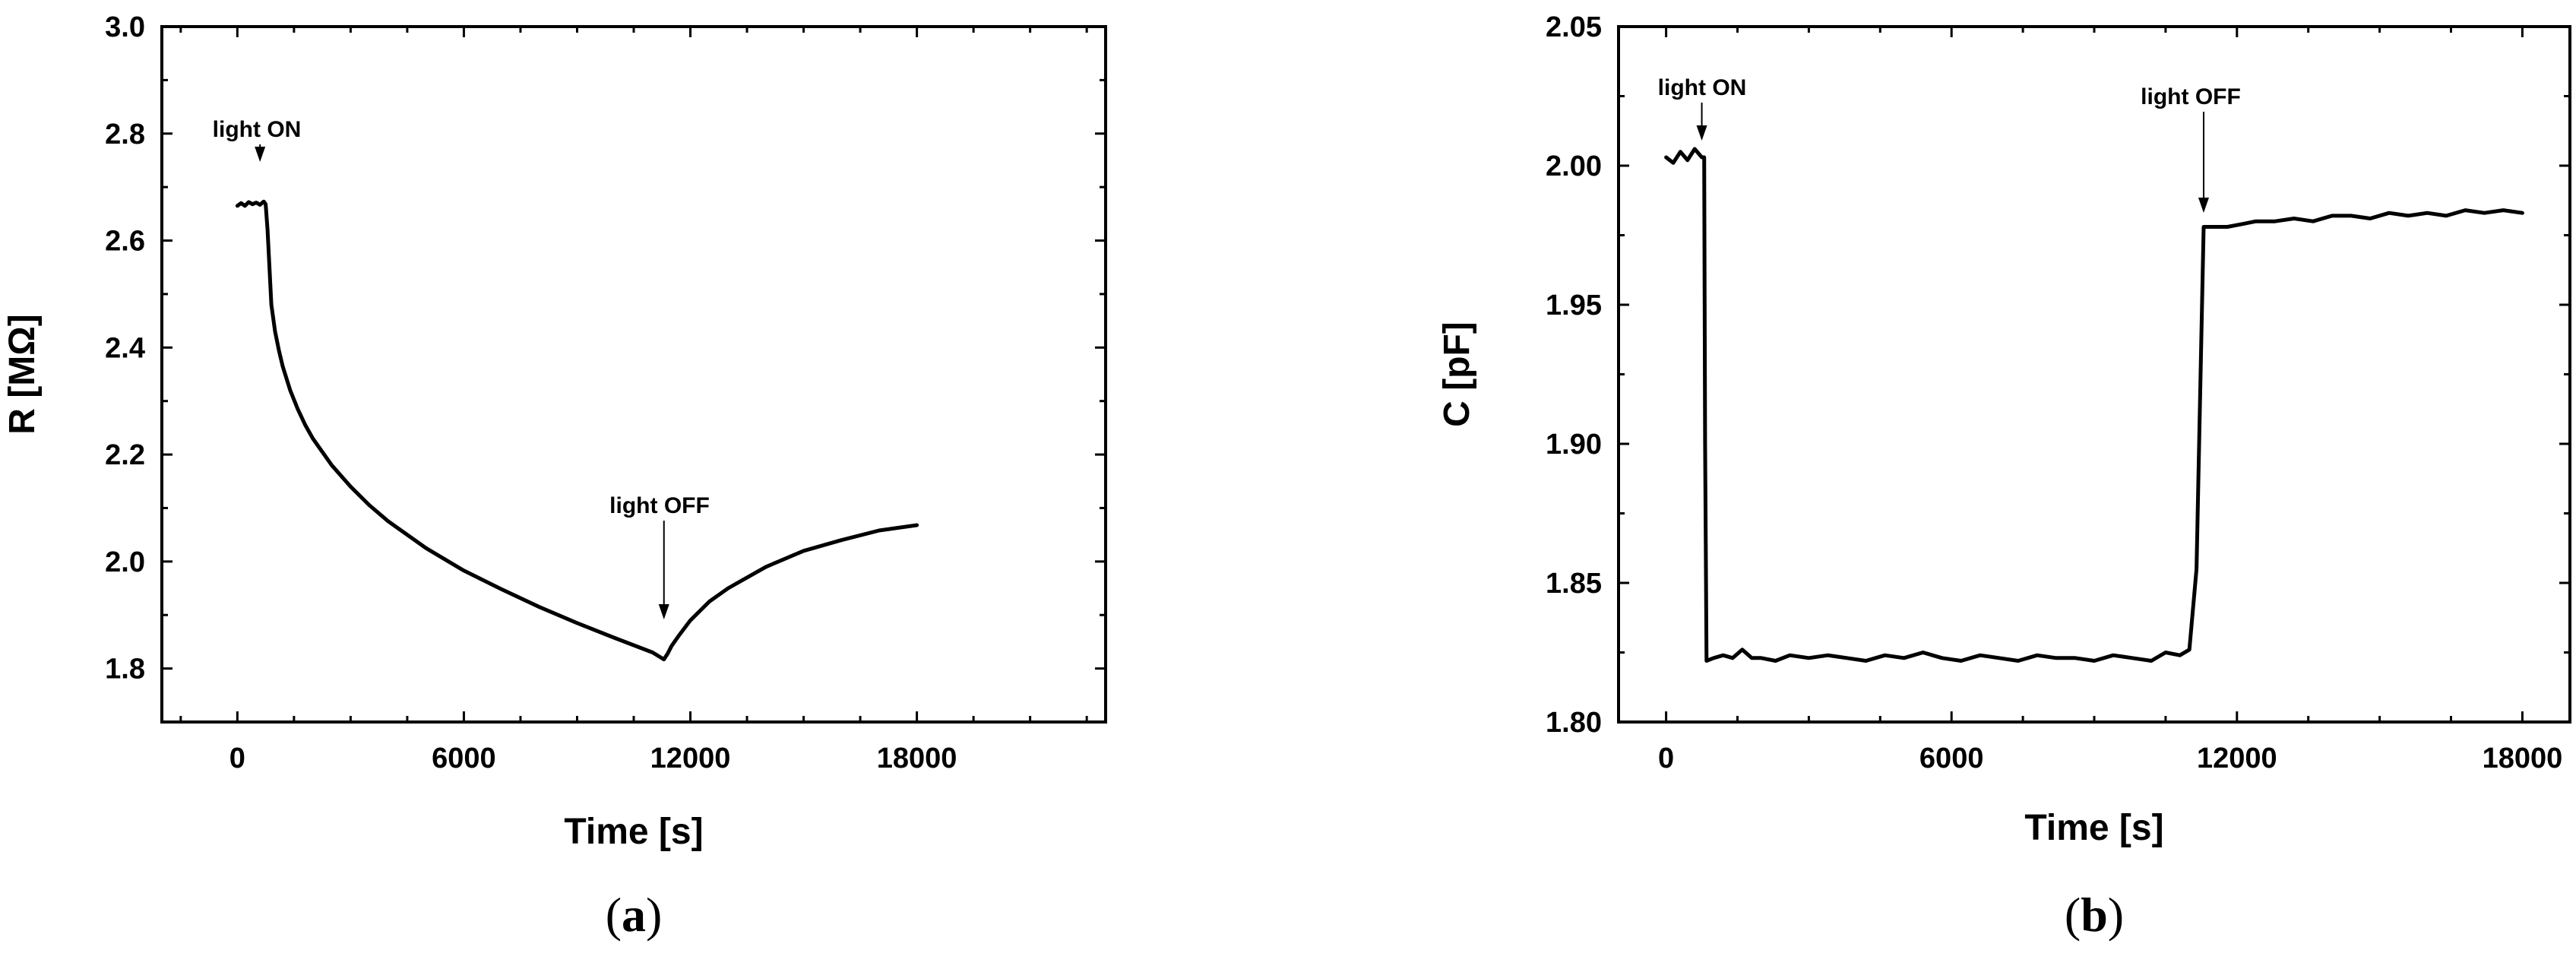 This screenshot has width=2576, height=969. What do you see at coordinates (125, 348) in the screenshot?
I see `y-tick-label: 2.4` at bounding box center [125, 348].